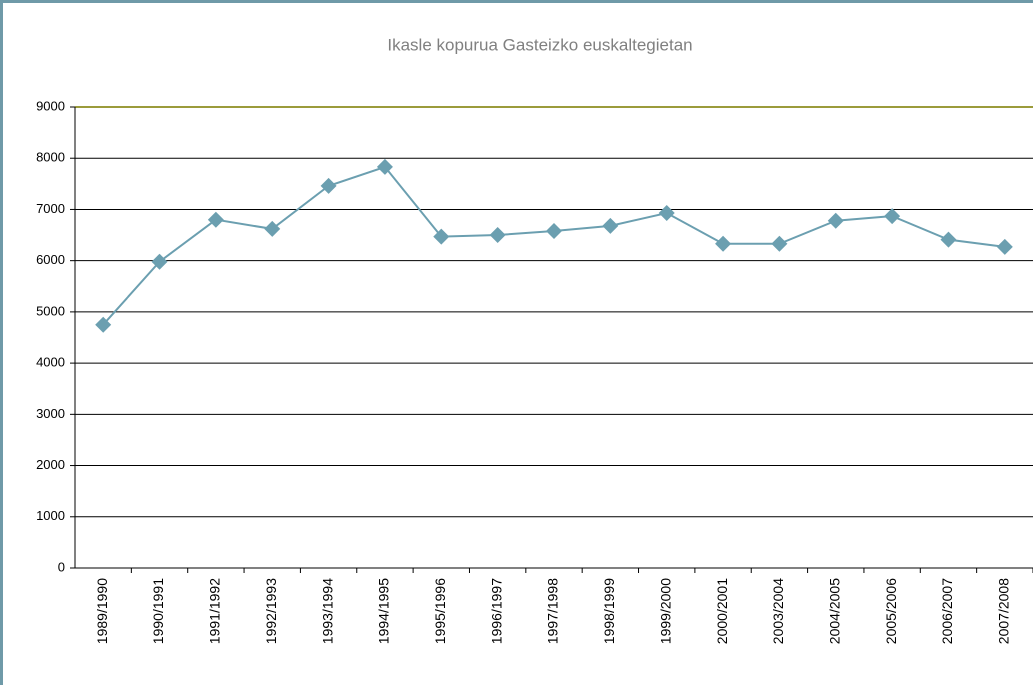  What do you see at coordinates (158, 611) in the screenshot?
I see `x-tick-label: 1990/1991` at bounding box center [158, 611].